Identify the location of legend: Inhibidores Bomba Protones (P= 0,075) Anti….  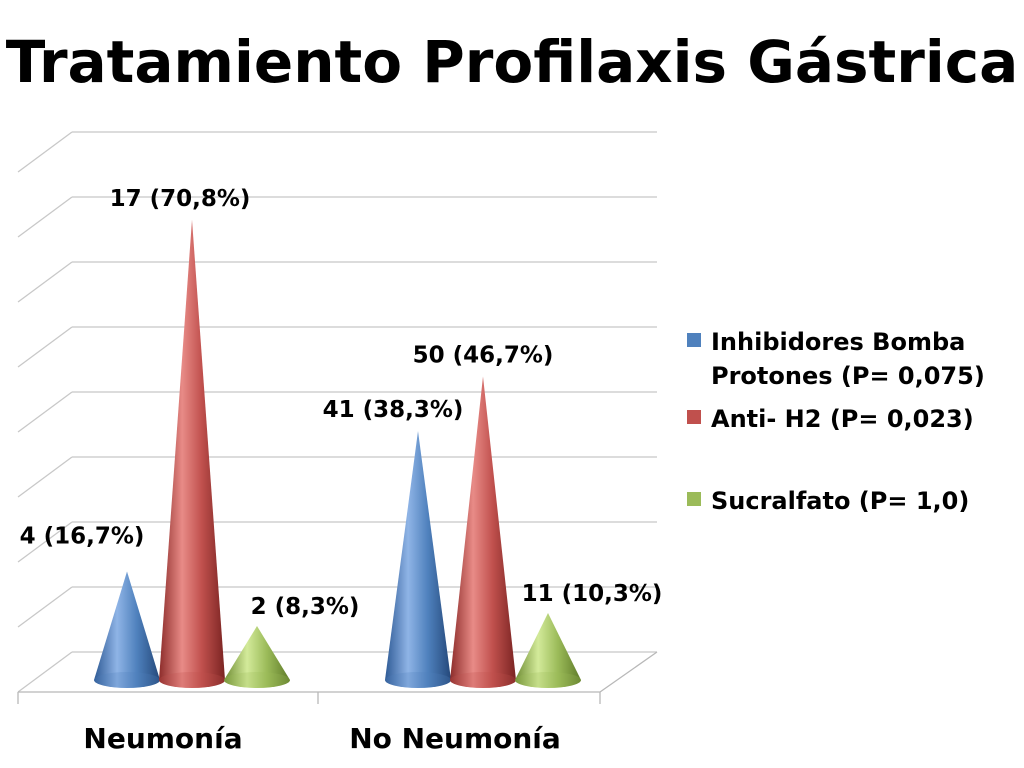
(836, 421).